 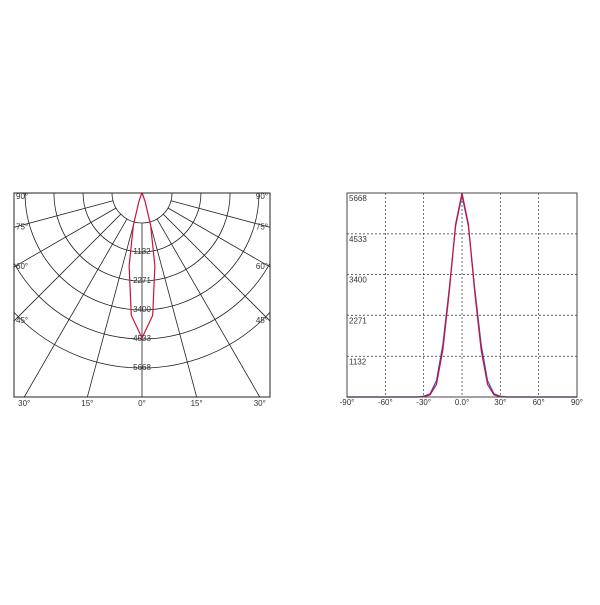 What do you see at coordinates (358, 239) in the screenshot?
I see `y-tick-label: 4533` at bounding box center [358, 239].